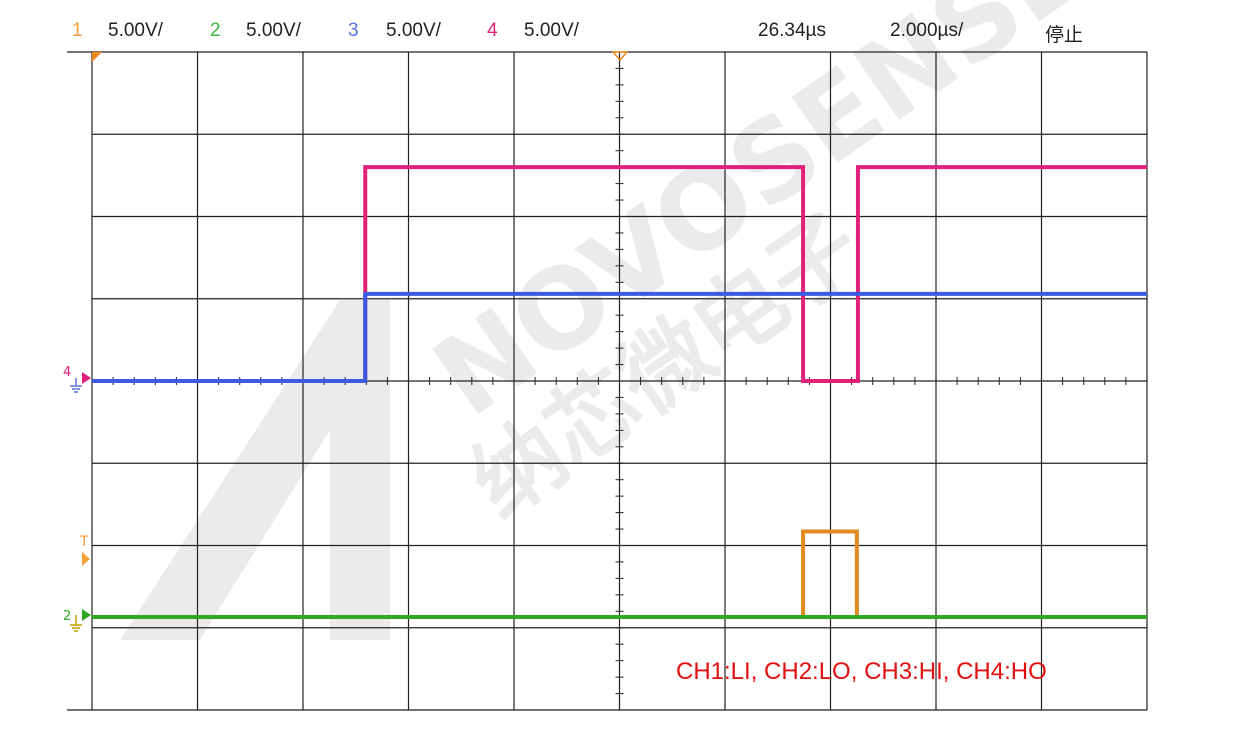  Describe the element at coordinates (135, 30) in the screenshot. I see `ch1-scale: 5.00V/` at that location.